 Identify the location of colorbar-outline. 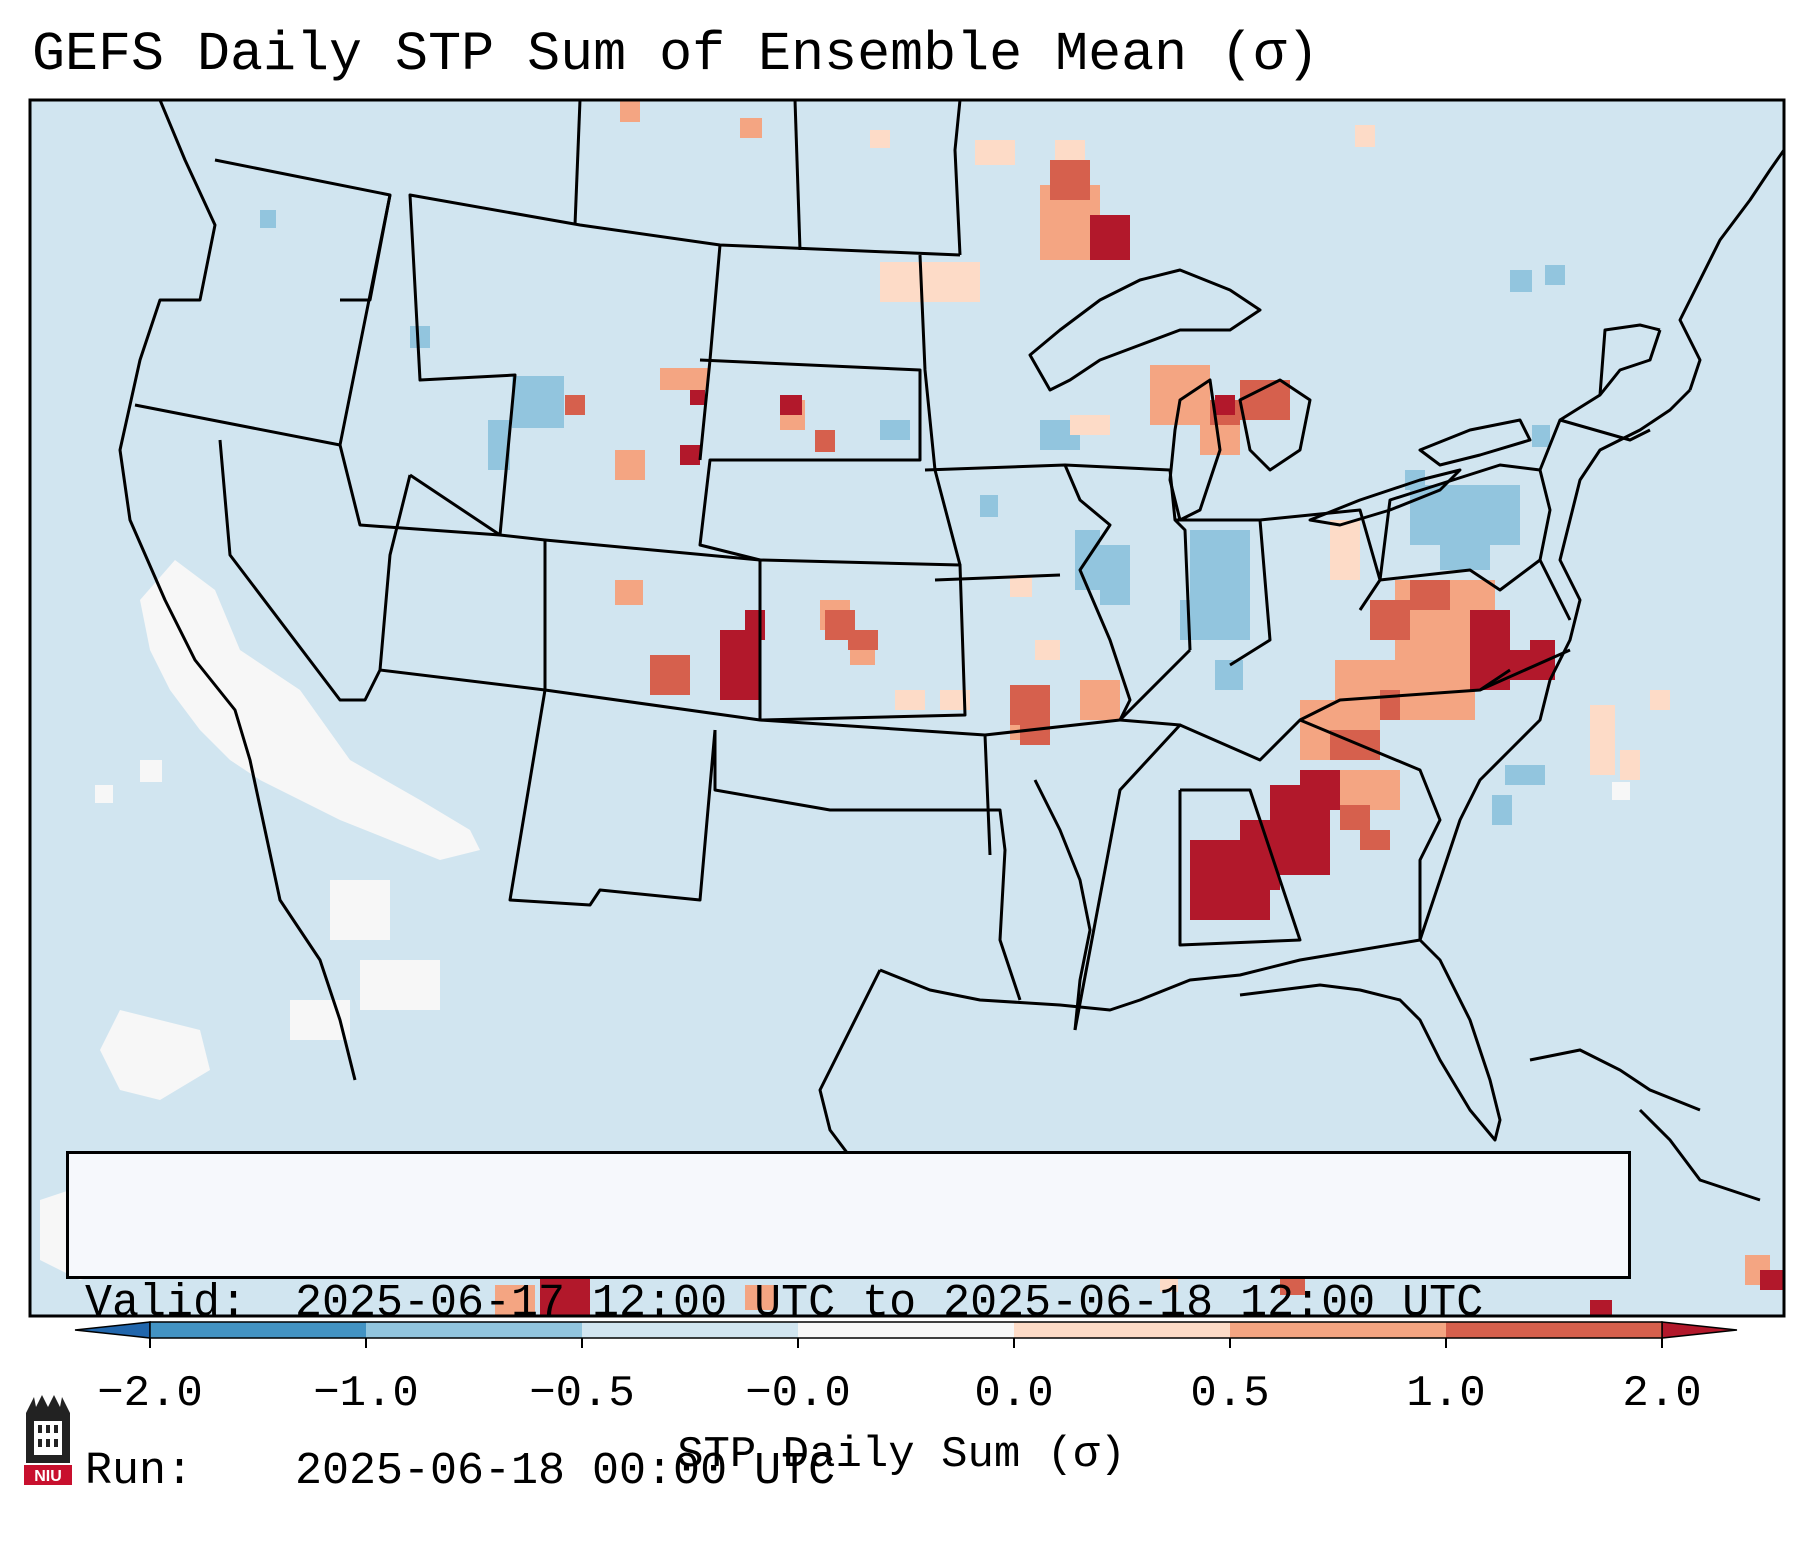
(906, 1330).